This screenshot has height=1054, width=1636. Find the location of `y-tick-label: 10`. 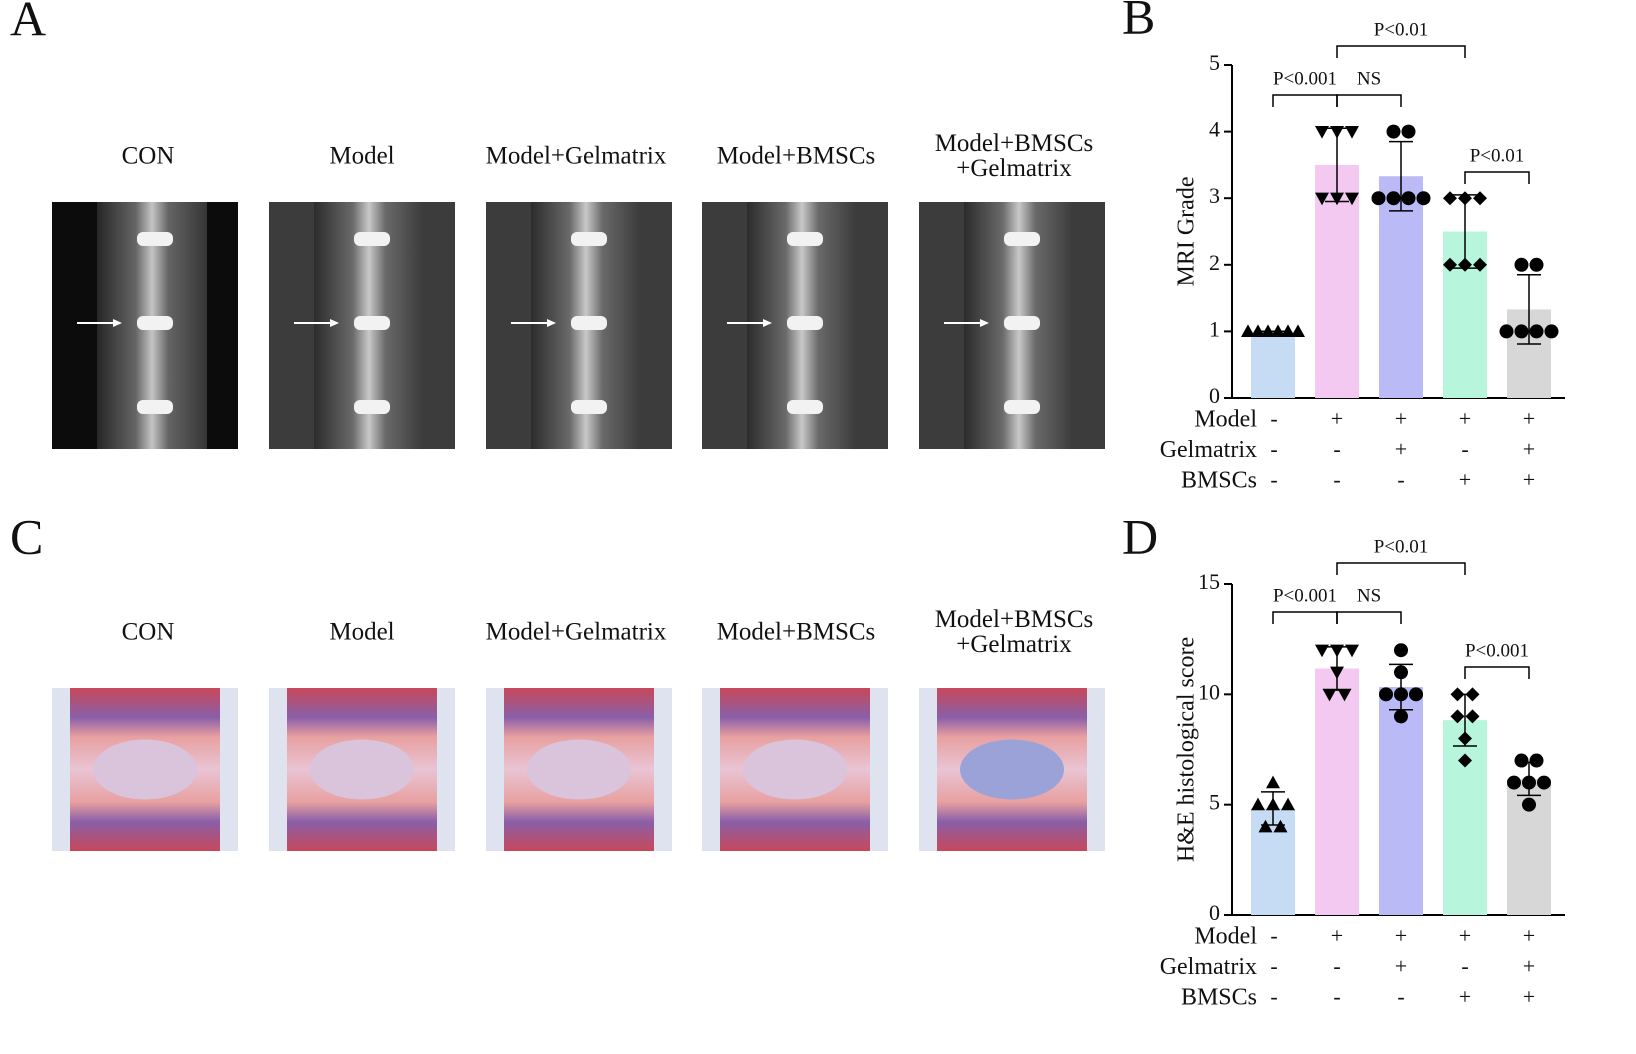

y-tick-label: 10 is located at coordinates (1209, 691).